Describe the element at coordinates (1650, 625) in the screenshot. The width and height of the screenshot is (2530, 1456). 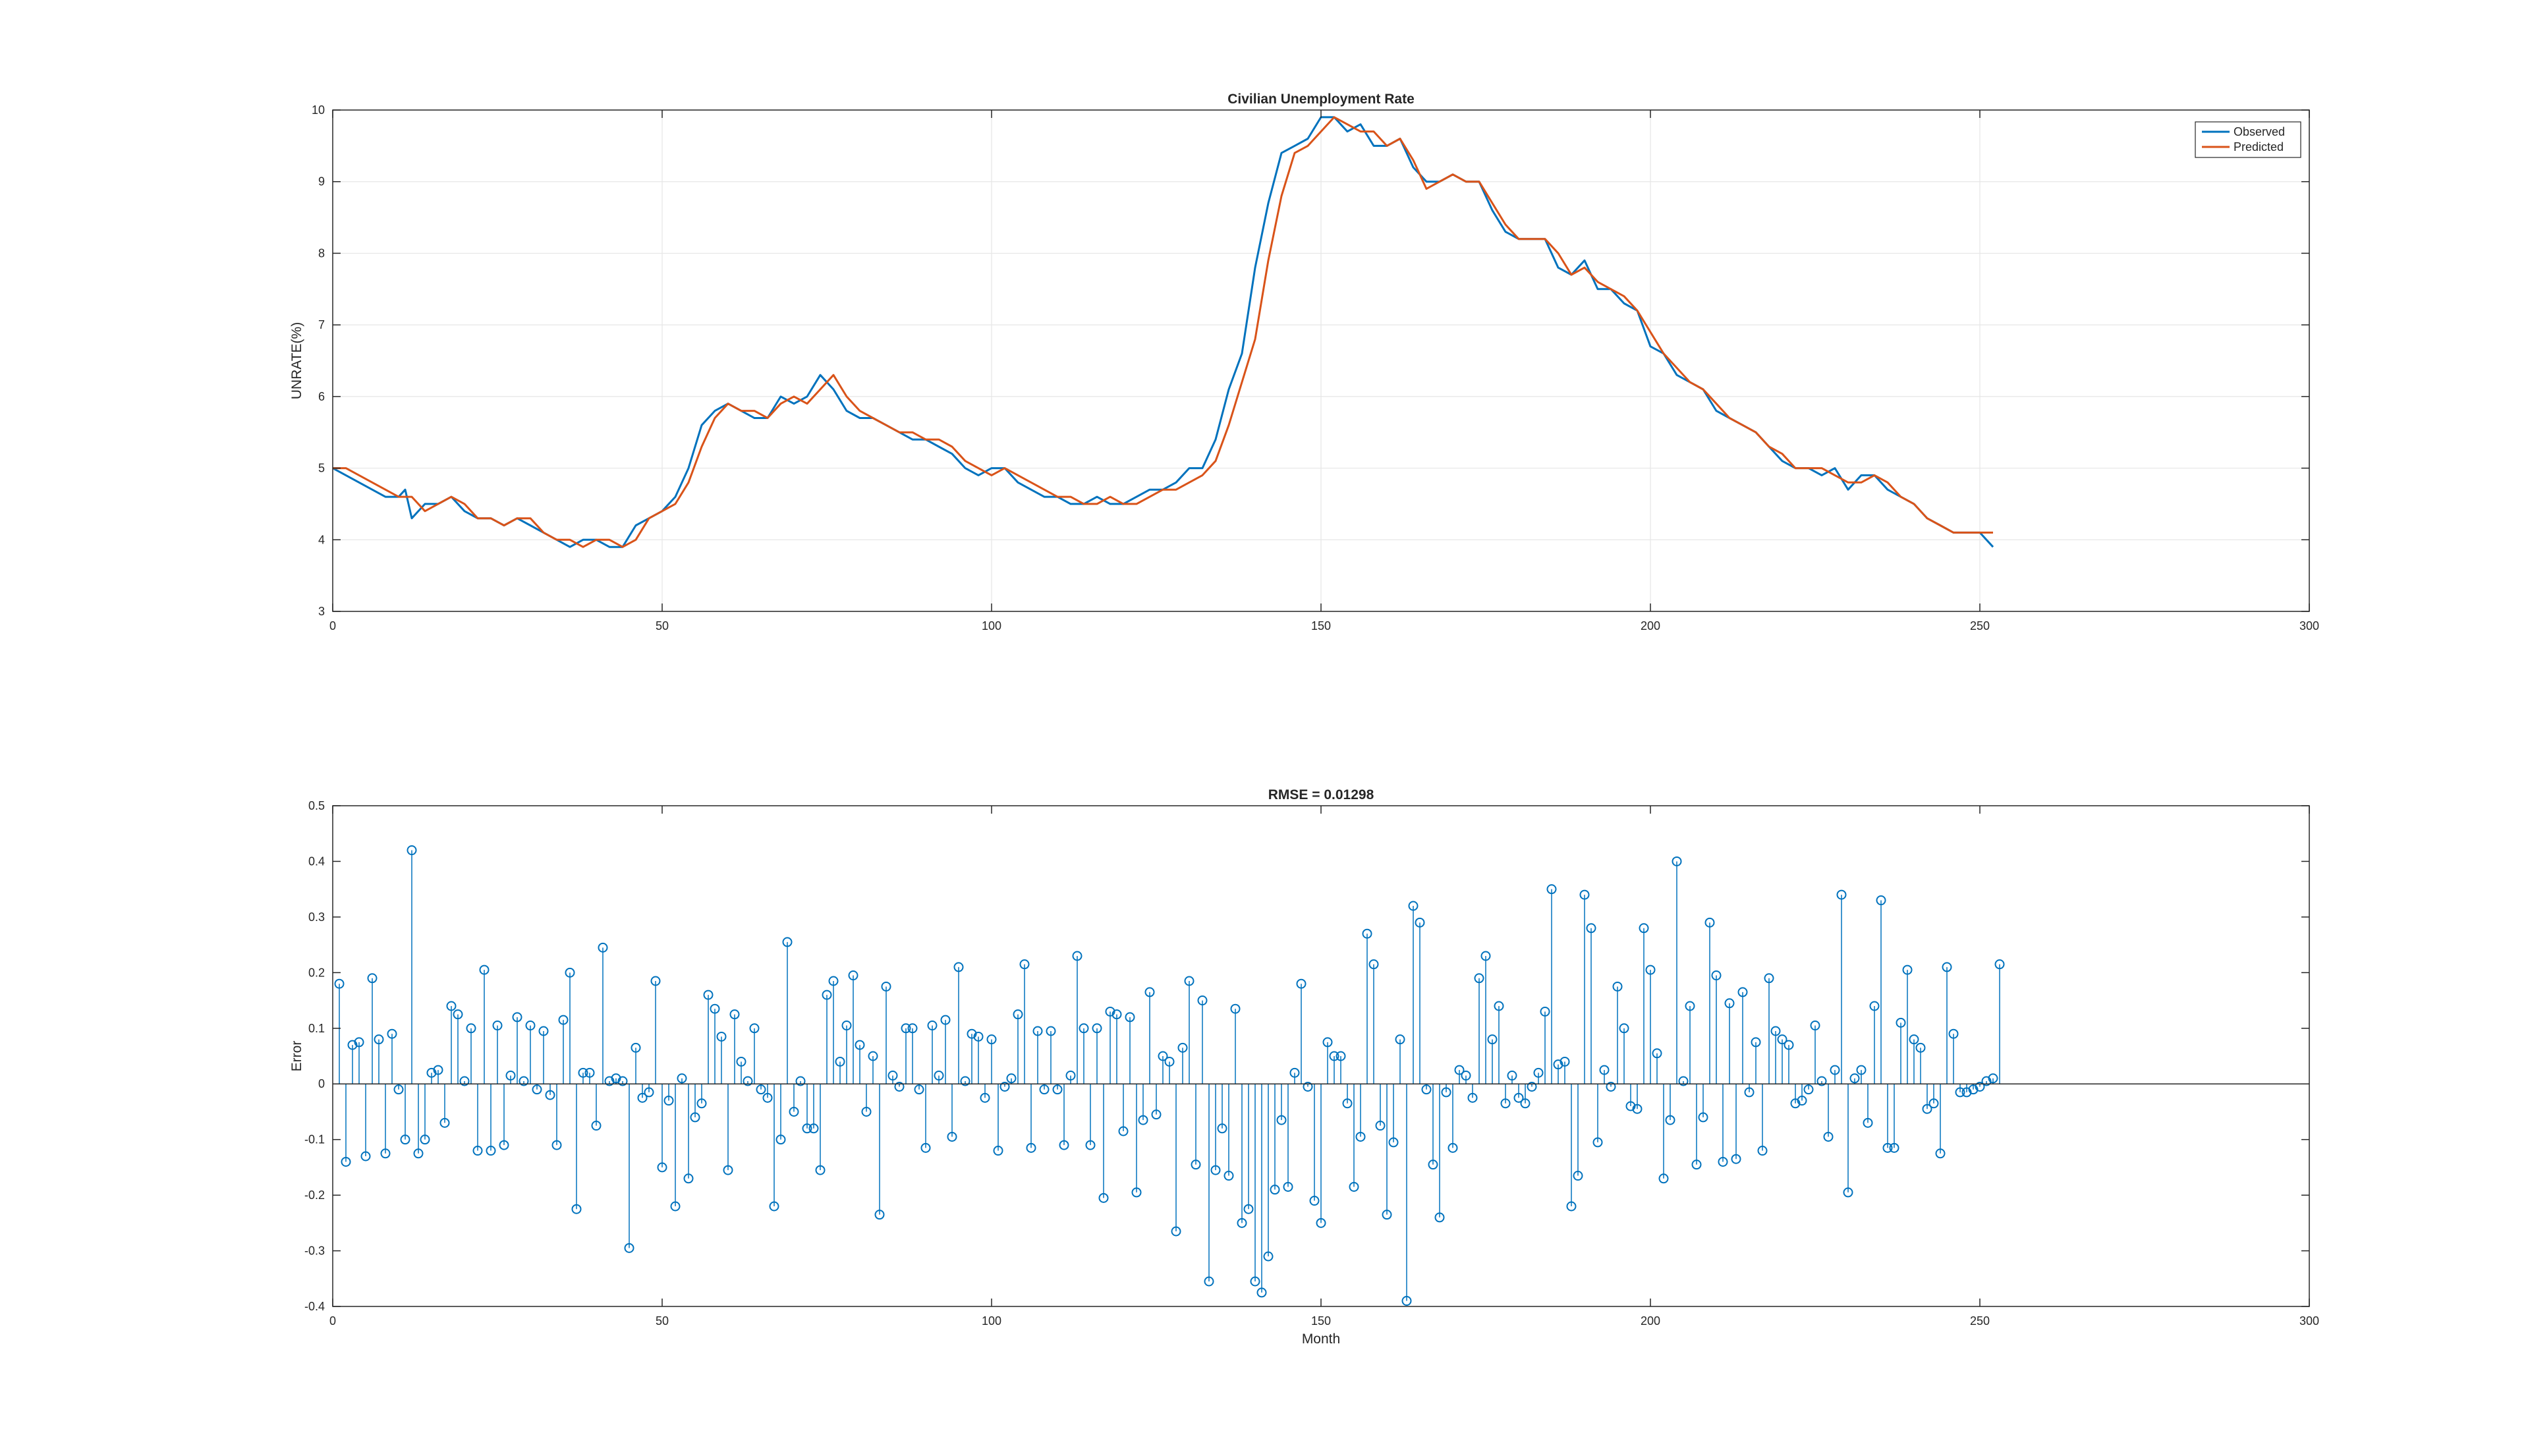
I see `top-chart-x-tick-label: 200` at that location.